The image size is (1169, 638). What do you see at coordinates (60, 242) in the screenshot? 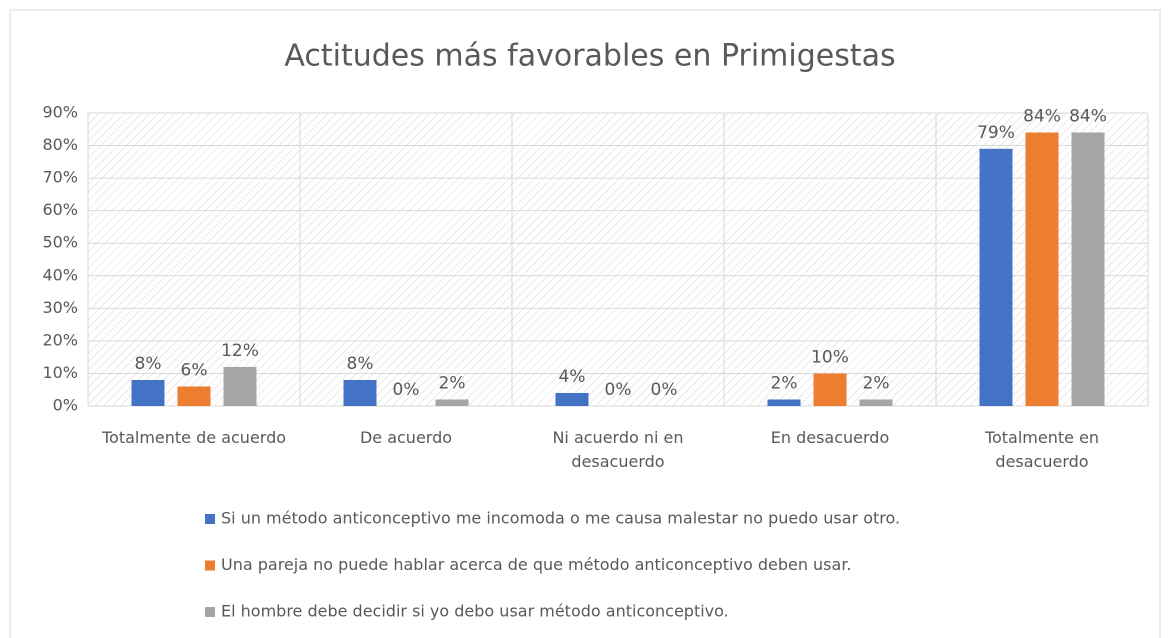
I see `y-tick-label: 50%` at bounding box center [60, 242].